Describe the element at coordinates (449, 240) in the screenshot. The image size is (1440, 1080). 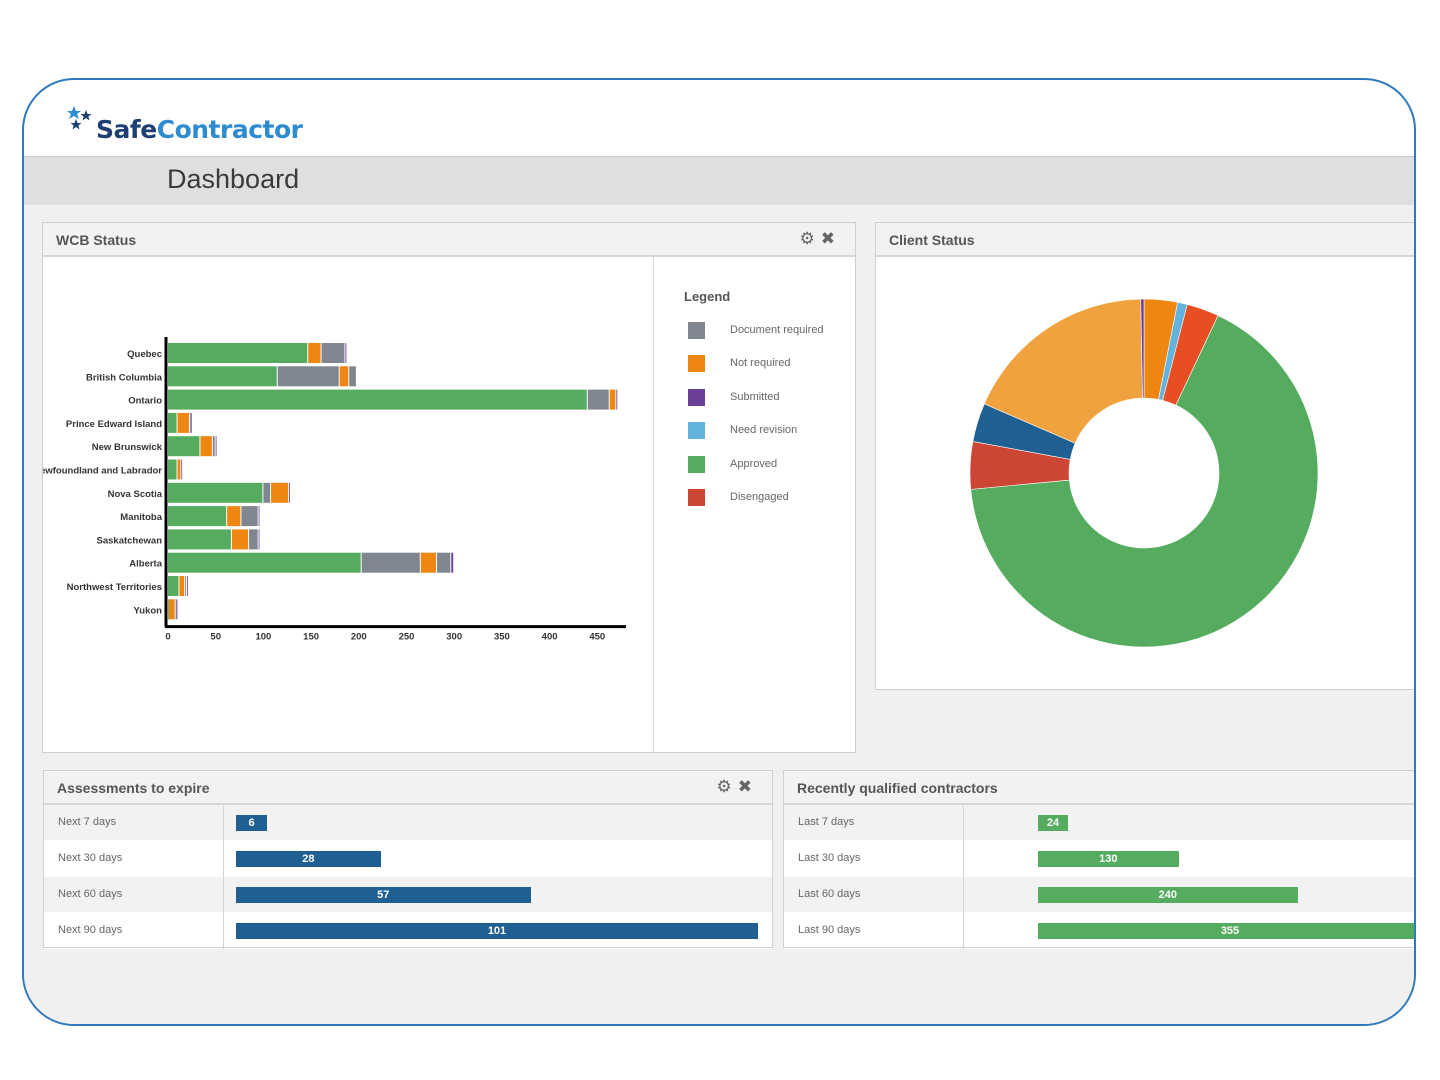
I see `wcb-panel-header: WCB Status ⚙✖` at that location.